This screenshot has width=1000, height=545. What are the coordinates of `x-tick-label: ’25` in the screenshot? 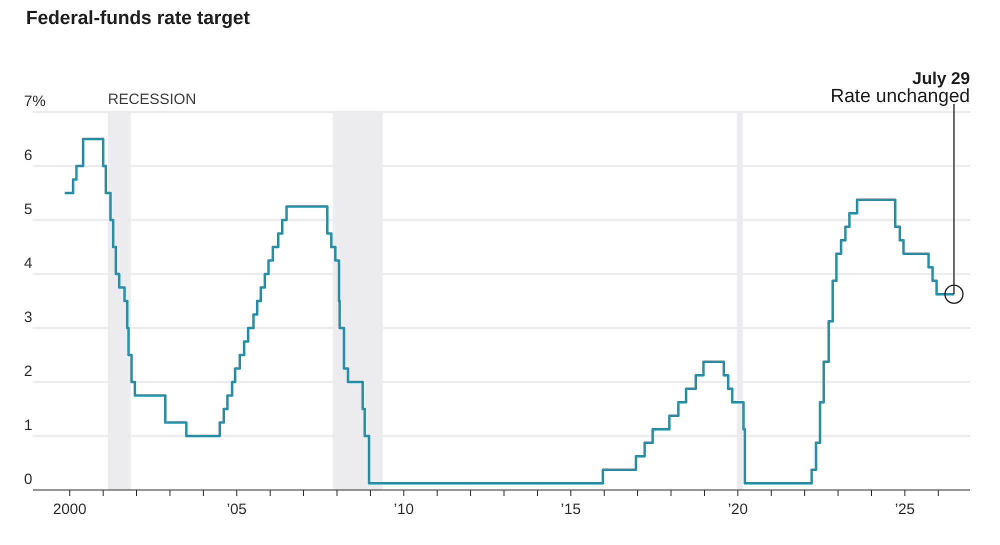 It's located at (904, 509).